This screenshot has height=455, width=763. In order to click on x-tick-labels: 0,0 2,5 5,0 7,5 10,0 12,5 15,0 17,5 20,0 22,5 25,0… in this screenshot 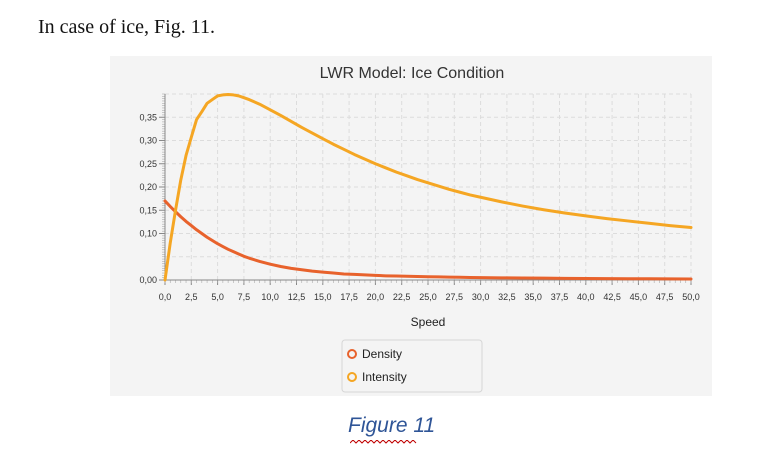, I will do `click(429, 297)`.